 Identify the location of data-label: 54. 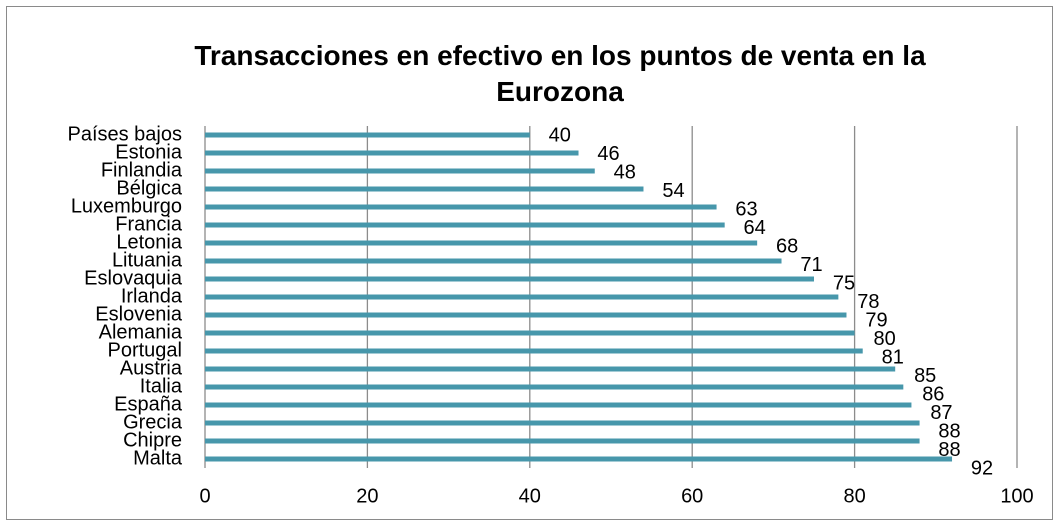
(673, 191).